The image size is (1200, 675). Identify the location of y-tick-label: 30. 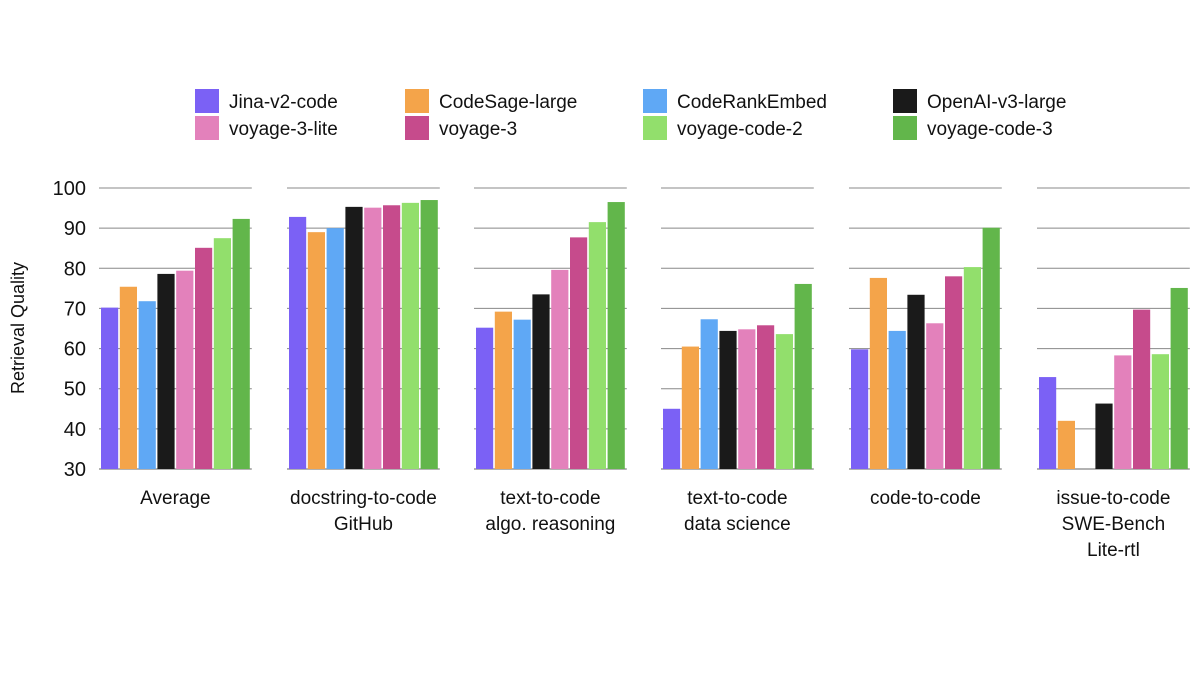
(75, 470).